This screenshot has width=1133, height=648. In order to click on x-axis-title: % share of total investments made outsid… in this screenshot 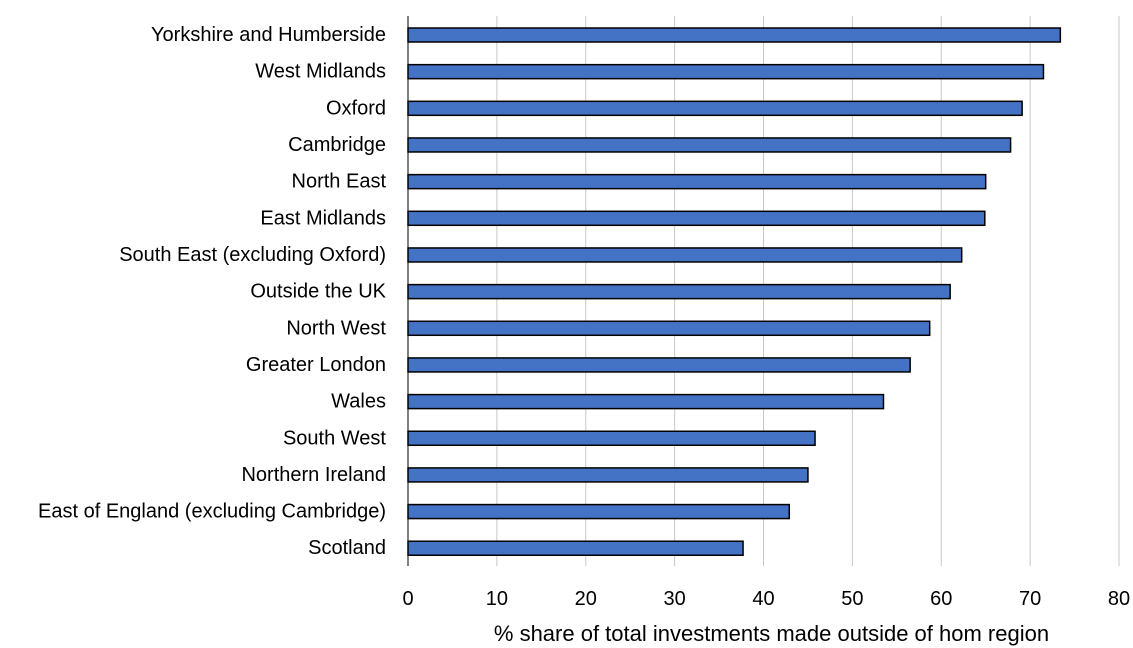, I will do `click(771, 633)`.